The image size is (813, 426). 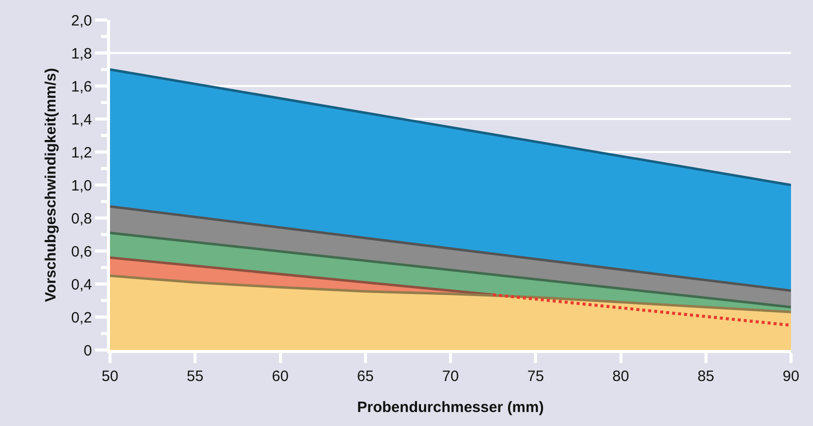 I want to click on y-tick-label: 2,0, so click(x=81, y=21).